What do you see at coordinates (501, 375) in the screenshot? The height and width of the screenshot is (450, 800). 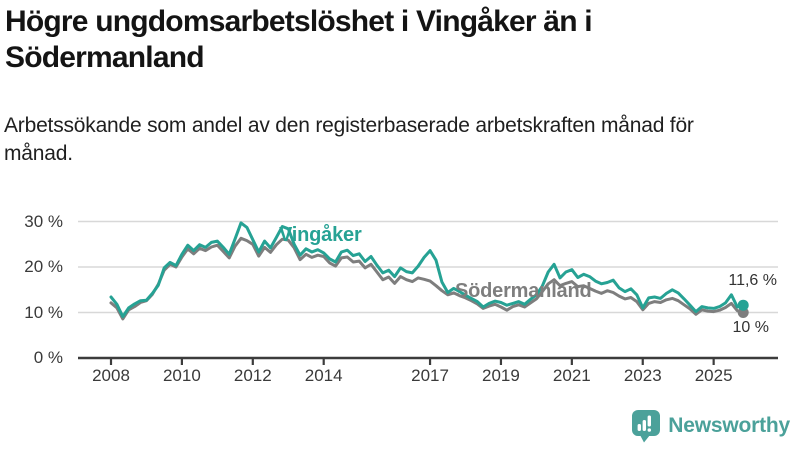 I see `x-tick-label: 2019` at bounding box center [501, 375].